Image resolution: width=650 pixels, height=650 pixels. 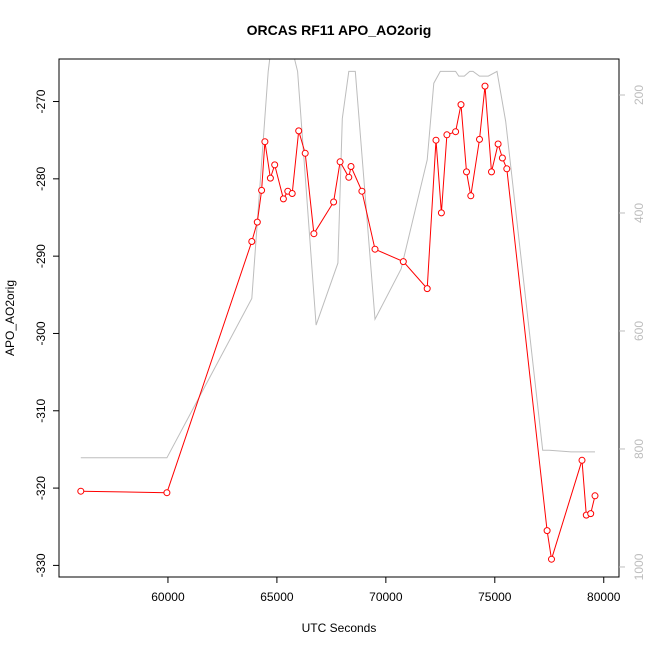 What do you see at coordinates (386, 597) in the screenshot?
I see `x-tick-label: 70000` at bounding box center [386, 597].